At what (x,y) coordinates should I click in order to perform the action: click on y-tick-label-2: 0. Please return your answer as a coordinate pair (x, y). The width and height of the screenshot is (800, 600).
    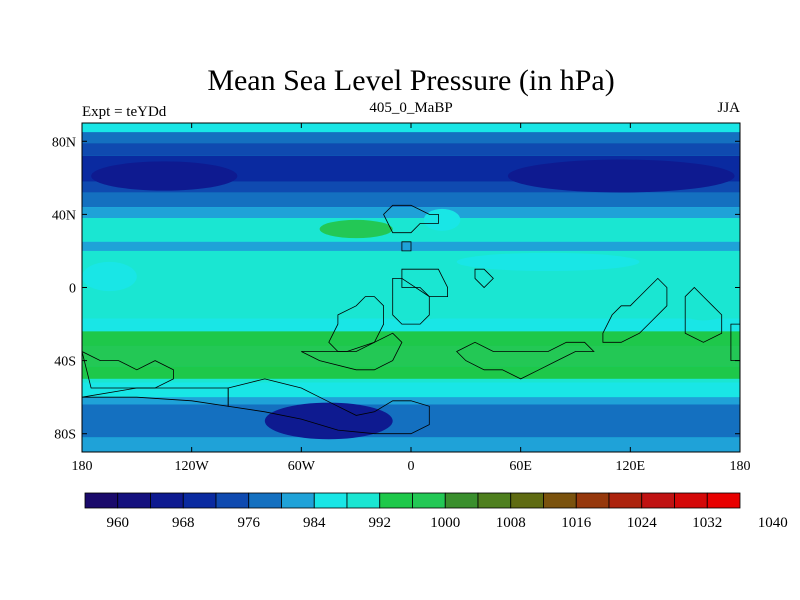
    Looking at the image, I should click on (72, 289).